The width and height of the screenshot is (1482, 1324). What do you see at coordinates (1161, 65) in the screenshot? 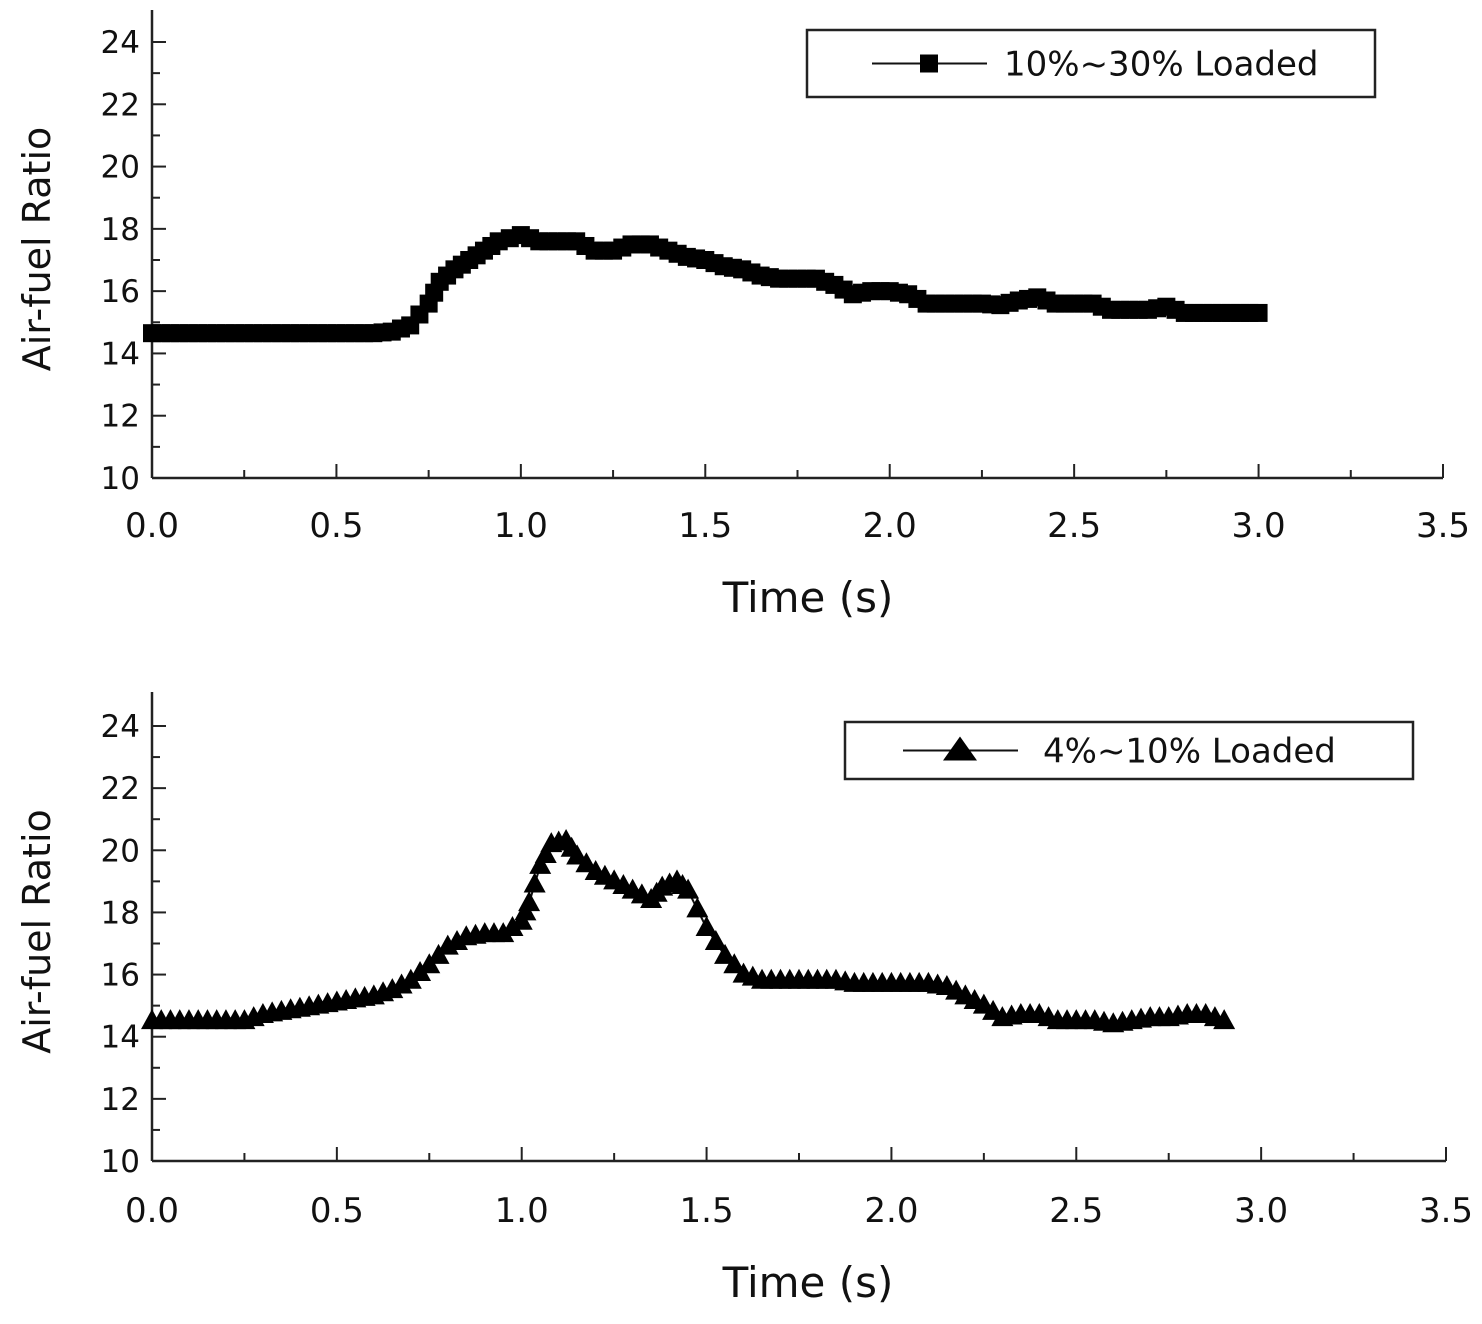
I see `legend-label: 10%~30% Loaded` at bounding box center [1161, 65].